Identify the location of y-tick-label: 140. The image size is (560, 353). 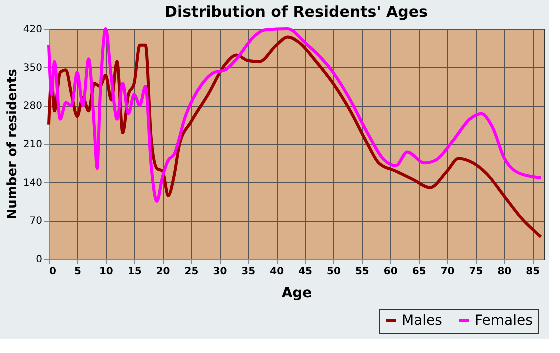
(32, 183).